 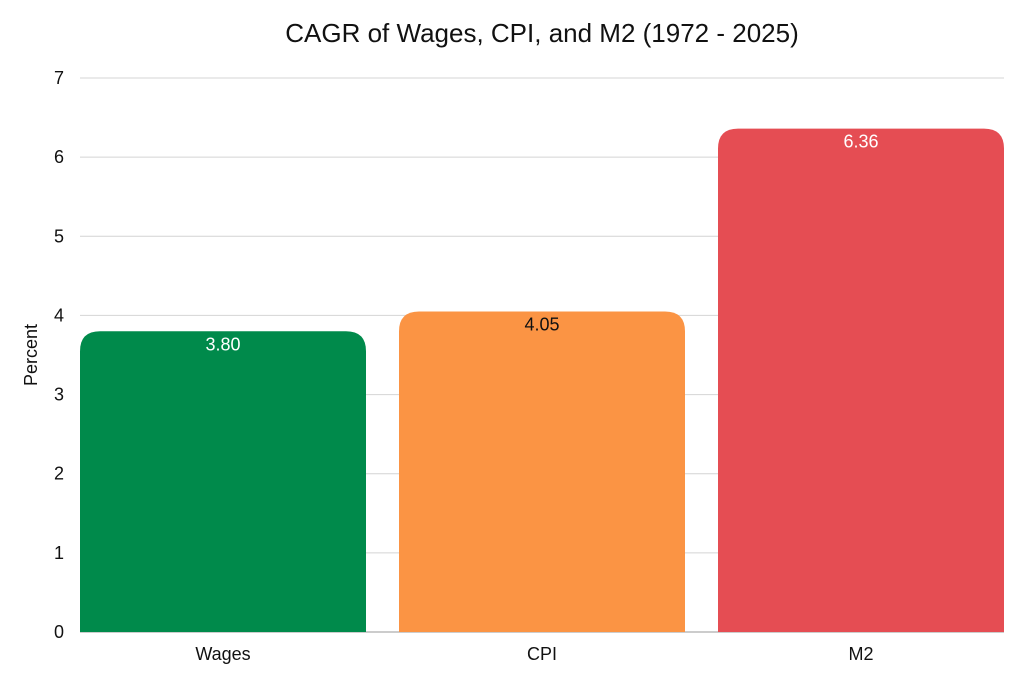 What do you see at coordinates (542, 471) in the screenshot?
I see `bar-cpi` at bounding box center [542, 471].